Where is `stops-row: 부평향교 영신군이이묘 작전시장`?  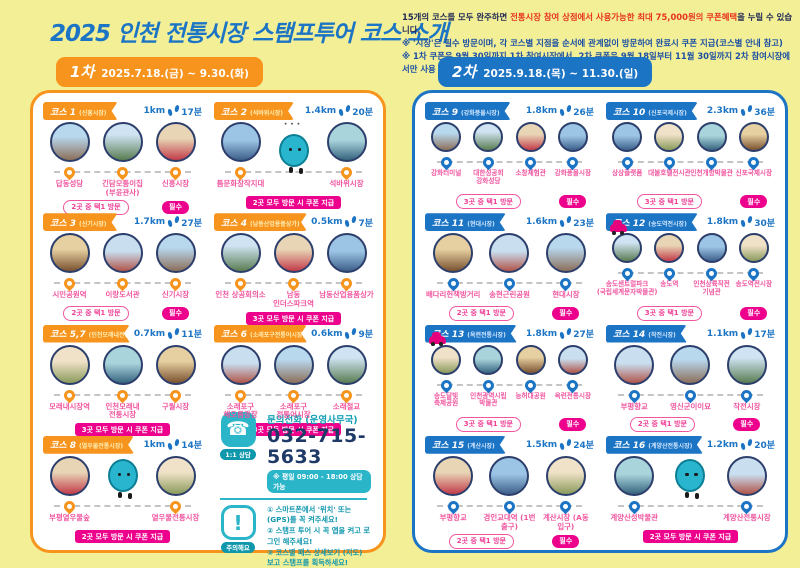
stops-row: 부평향교 영신군이이묘 작전시장 is located at coordinates (690, 379).